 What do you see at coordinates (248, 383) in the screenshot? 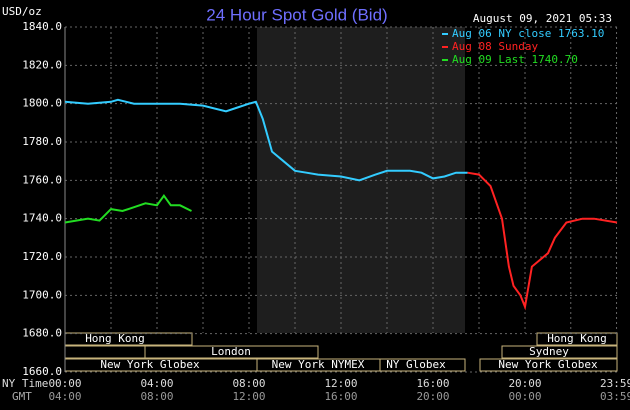
I see `x-tick-label: 08:00` at bounding box center [248, 383].